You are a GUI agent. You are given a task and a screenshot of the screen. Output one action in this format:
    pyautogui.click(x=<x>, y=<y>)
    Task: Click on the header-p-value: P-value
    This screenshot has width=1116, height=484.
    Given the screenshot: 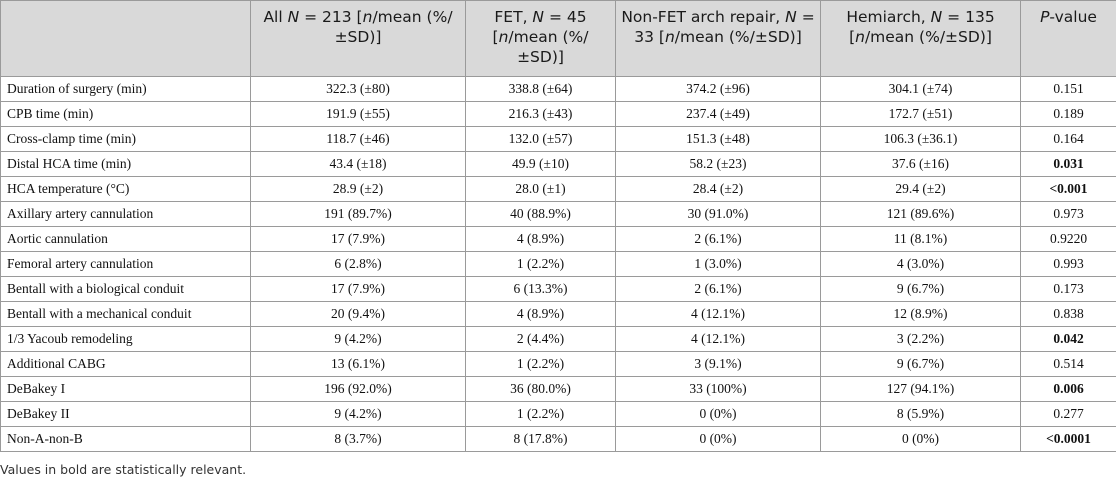 What is the action you would take?
    pyautogui.click(x=1068, y=38)
    